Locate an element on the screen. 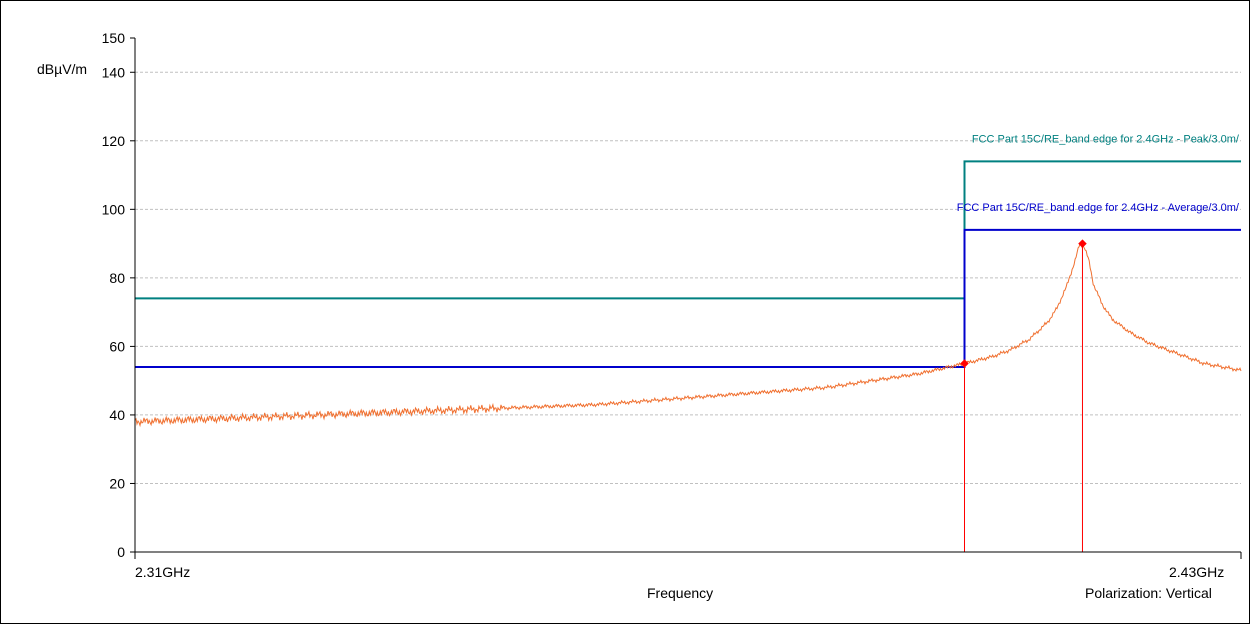 The image size is (1250, 624). y-tick-label-20: 20 is located at coordinates (117, 483).